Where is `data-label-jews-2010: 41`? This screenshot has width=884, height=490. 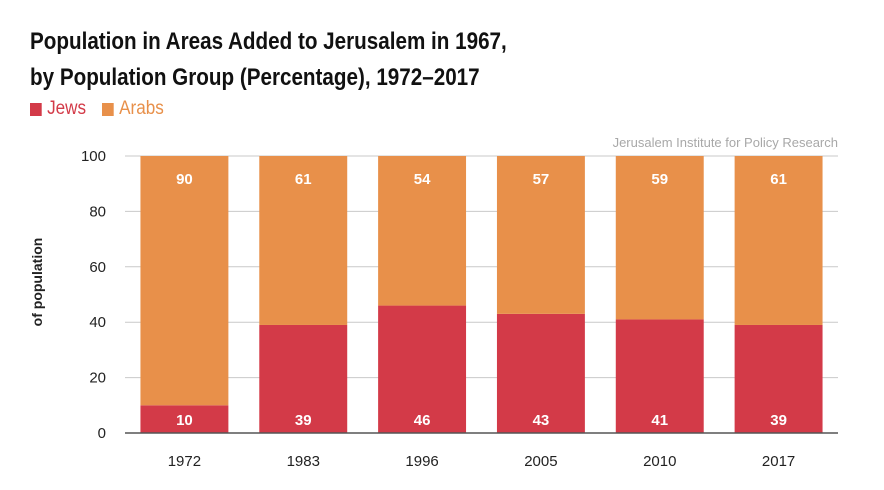
data-label-jews-2010: 41 is located at coordinates (659, 420).